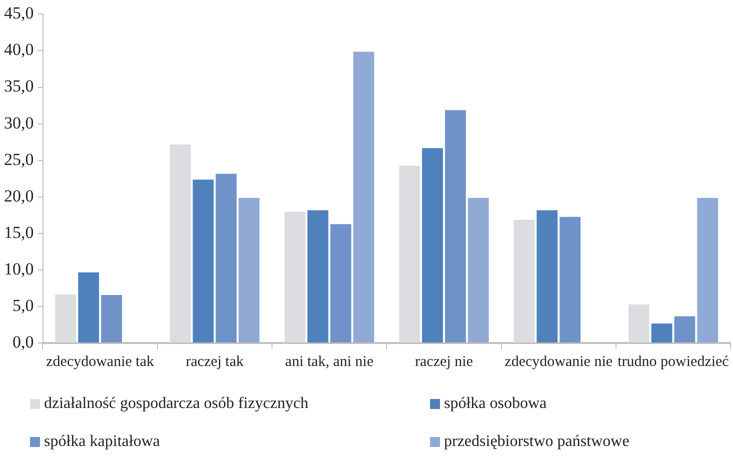  What do you see at coordinates (176, 404) in the screenshot?
I see `legend-label: działalność gospodarcza osób fizycznych` at bounding box center [176, 404].